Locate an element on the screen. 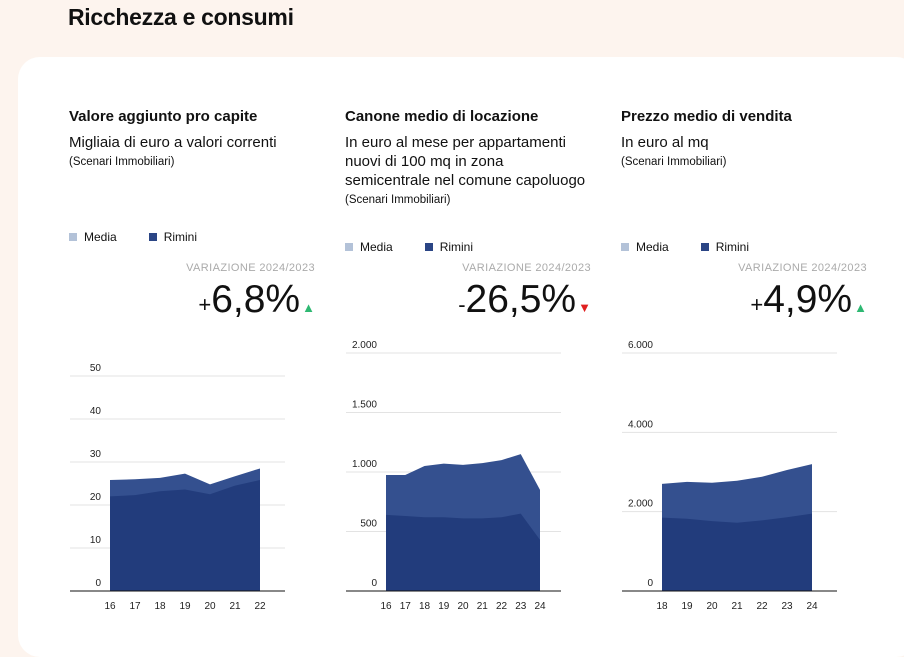 This screenshot has width=904, height=657. y-tick-label: 10 is located at coordinates (96, 540).